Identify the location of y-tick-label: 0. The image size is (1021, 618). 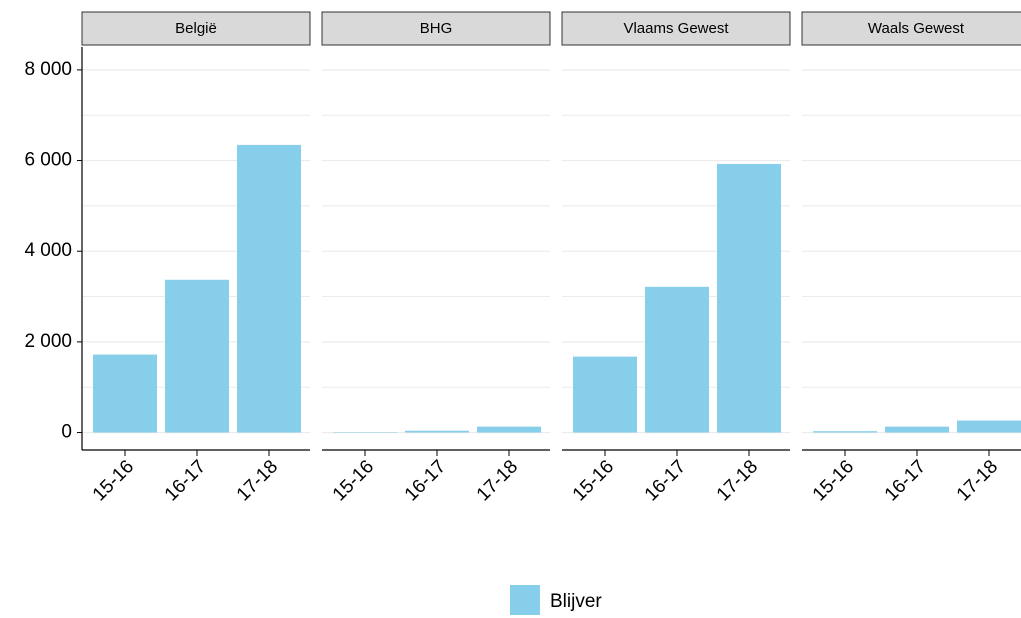
(66, 432).